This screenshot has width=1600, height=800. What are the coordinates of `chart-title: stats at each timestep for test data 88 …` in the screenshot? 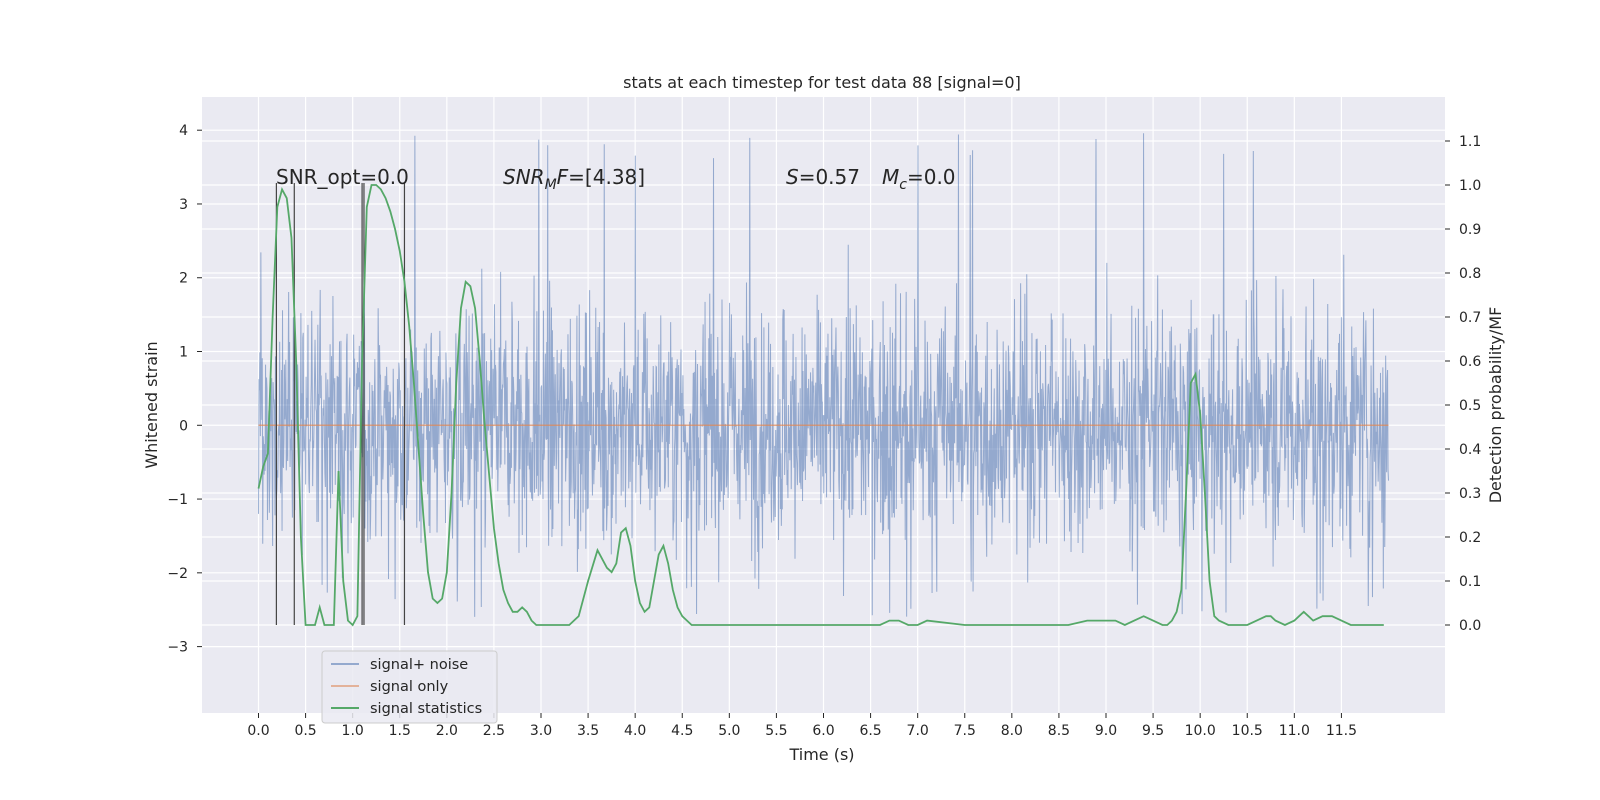 It's located at (822, 82).